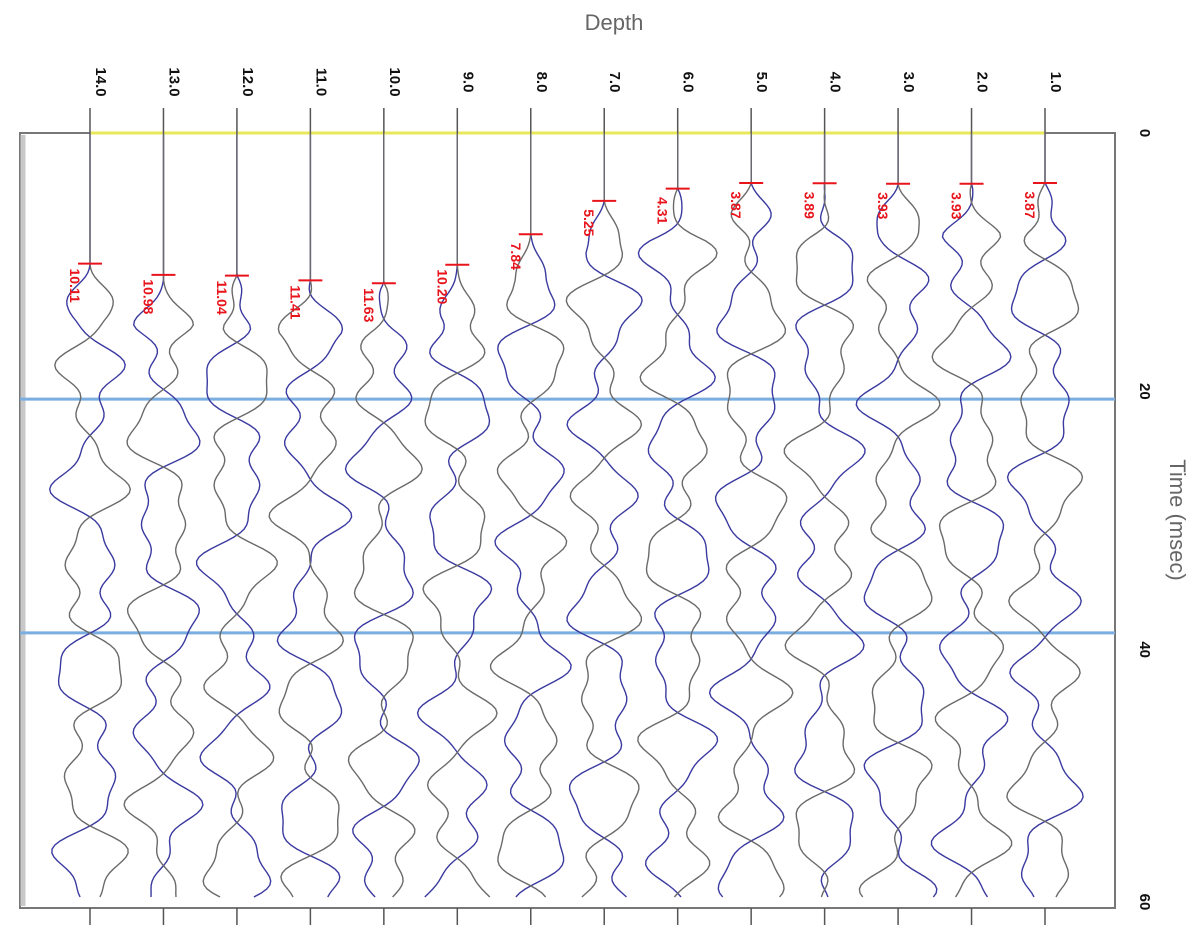 The image size is (1200, 941). I want to click on trace-4.0-secondary, so click(819, 515).